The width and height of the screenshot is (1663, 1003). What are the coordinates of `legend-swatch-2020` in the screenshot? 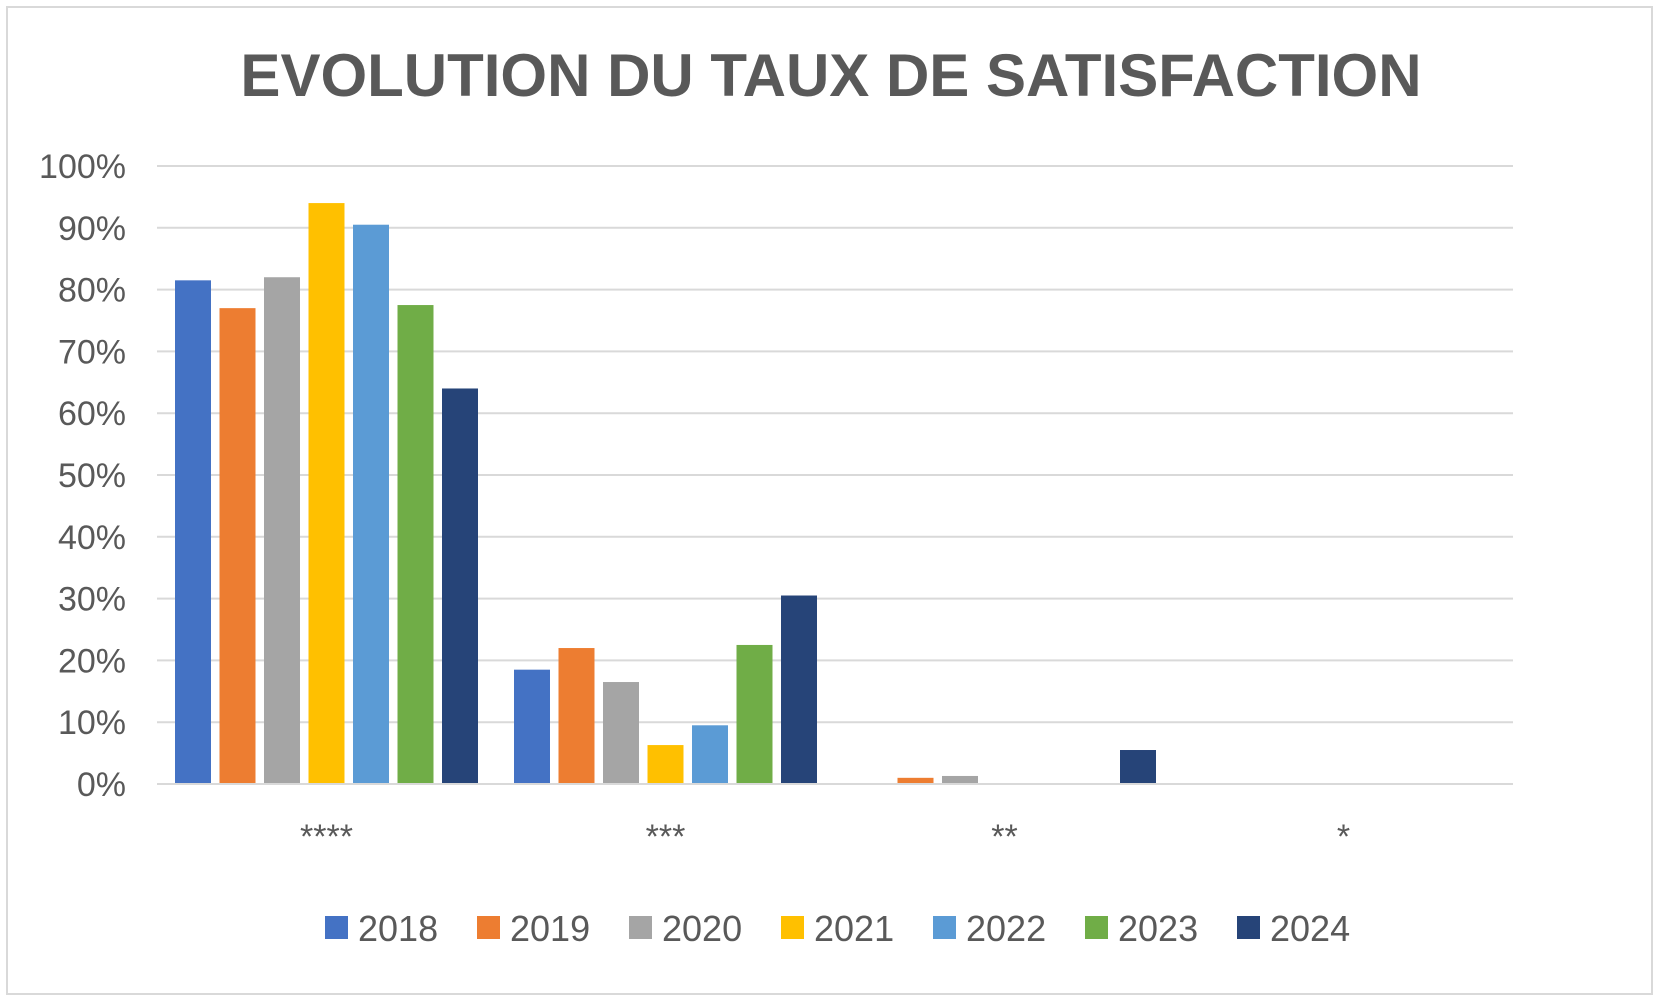 It's located at (640, 927).